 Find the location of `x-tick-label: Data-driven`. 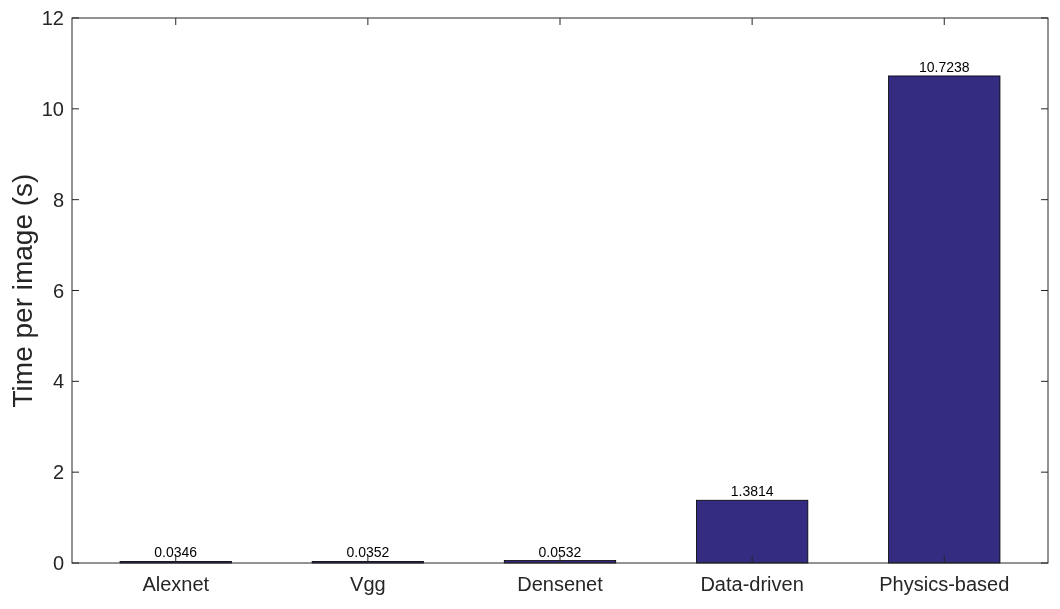

x-tick-label: Data-driven is located at coordinates (752, 584).